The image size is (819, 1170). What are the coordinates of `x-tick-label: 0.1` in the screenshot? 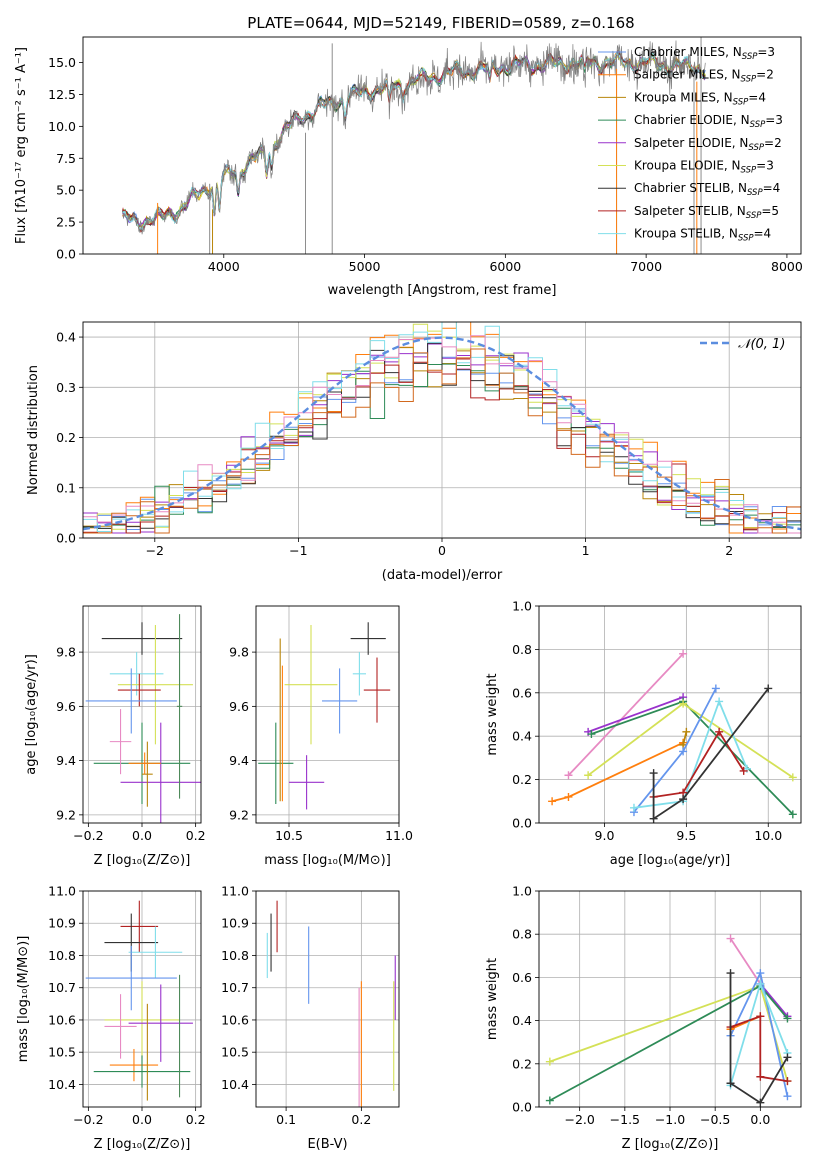 It's located at (286, 1119).